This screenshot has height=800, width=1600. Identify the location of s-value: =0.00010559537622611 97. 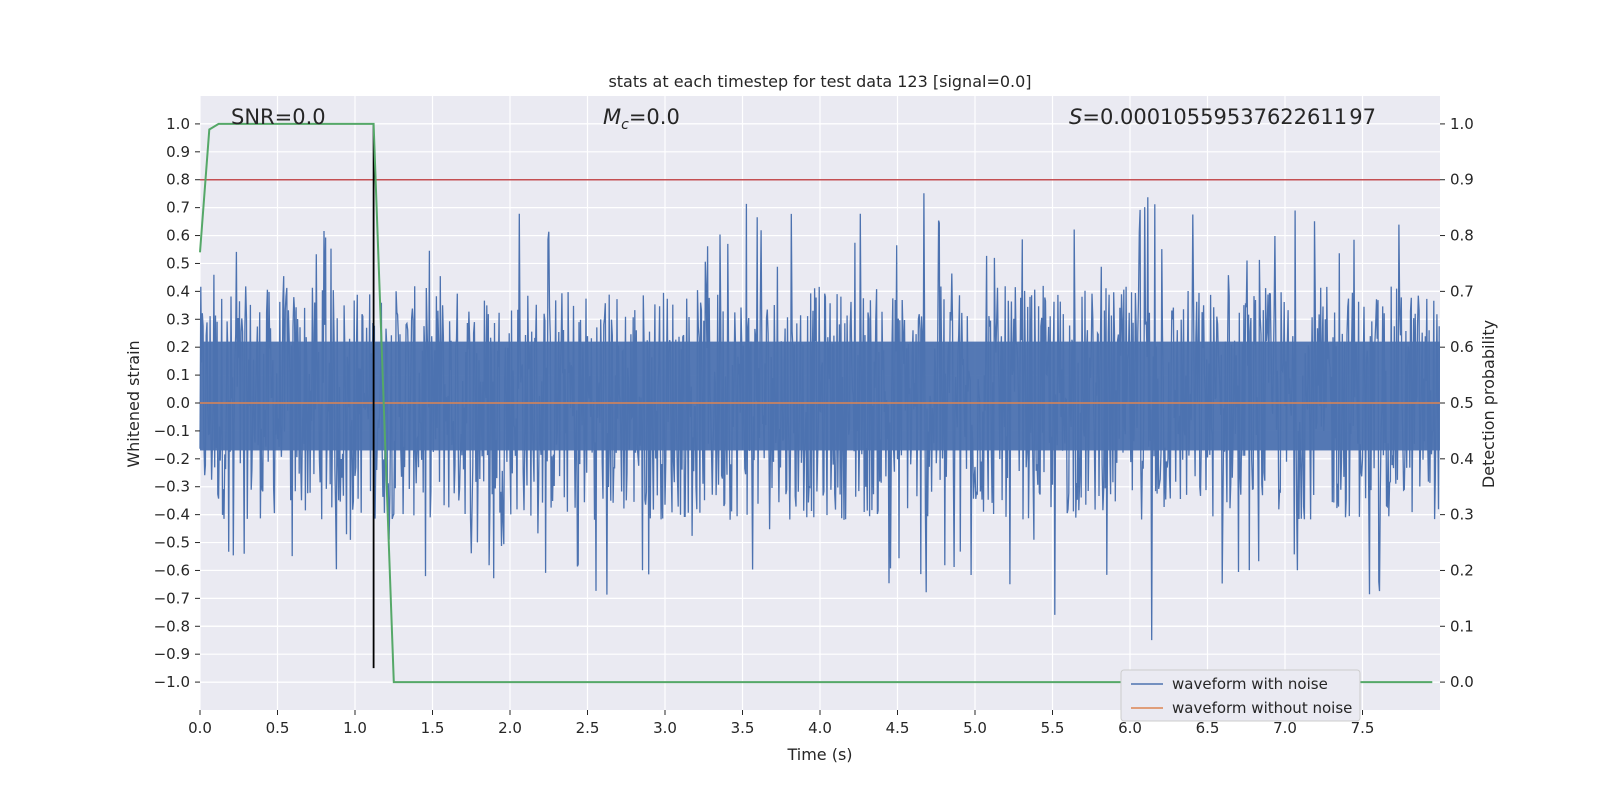
(1229, 117).